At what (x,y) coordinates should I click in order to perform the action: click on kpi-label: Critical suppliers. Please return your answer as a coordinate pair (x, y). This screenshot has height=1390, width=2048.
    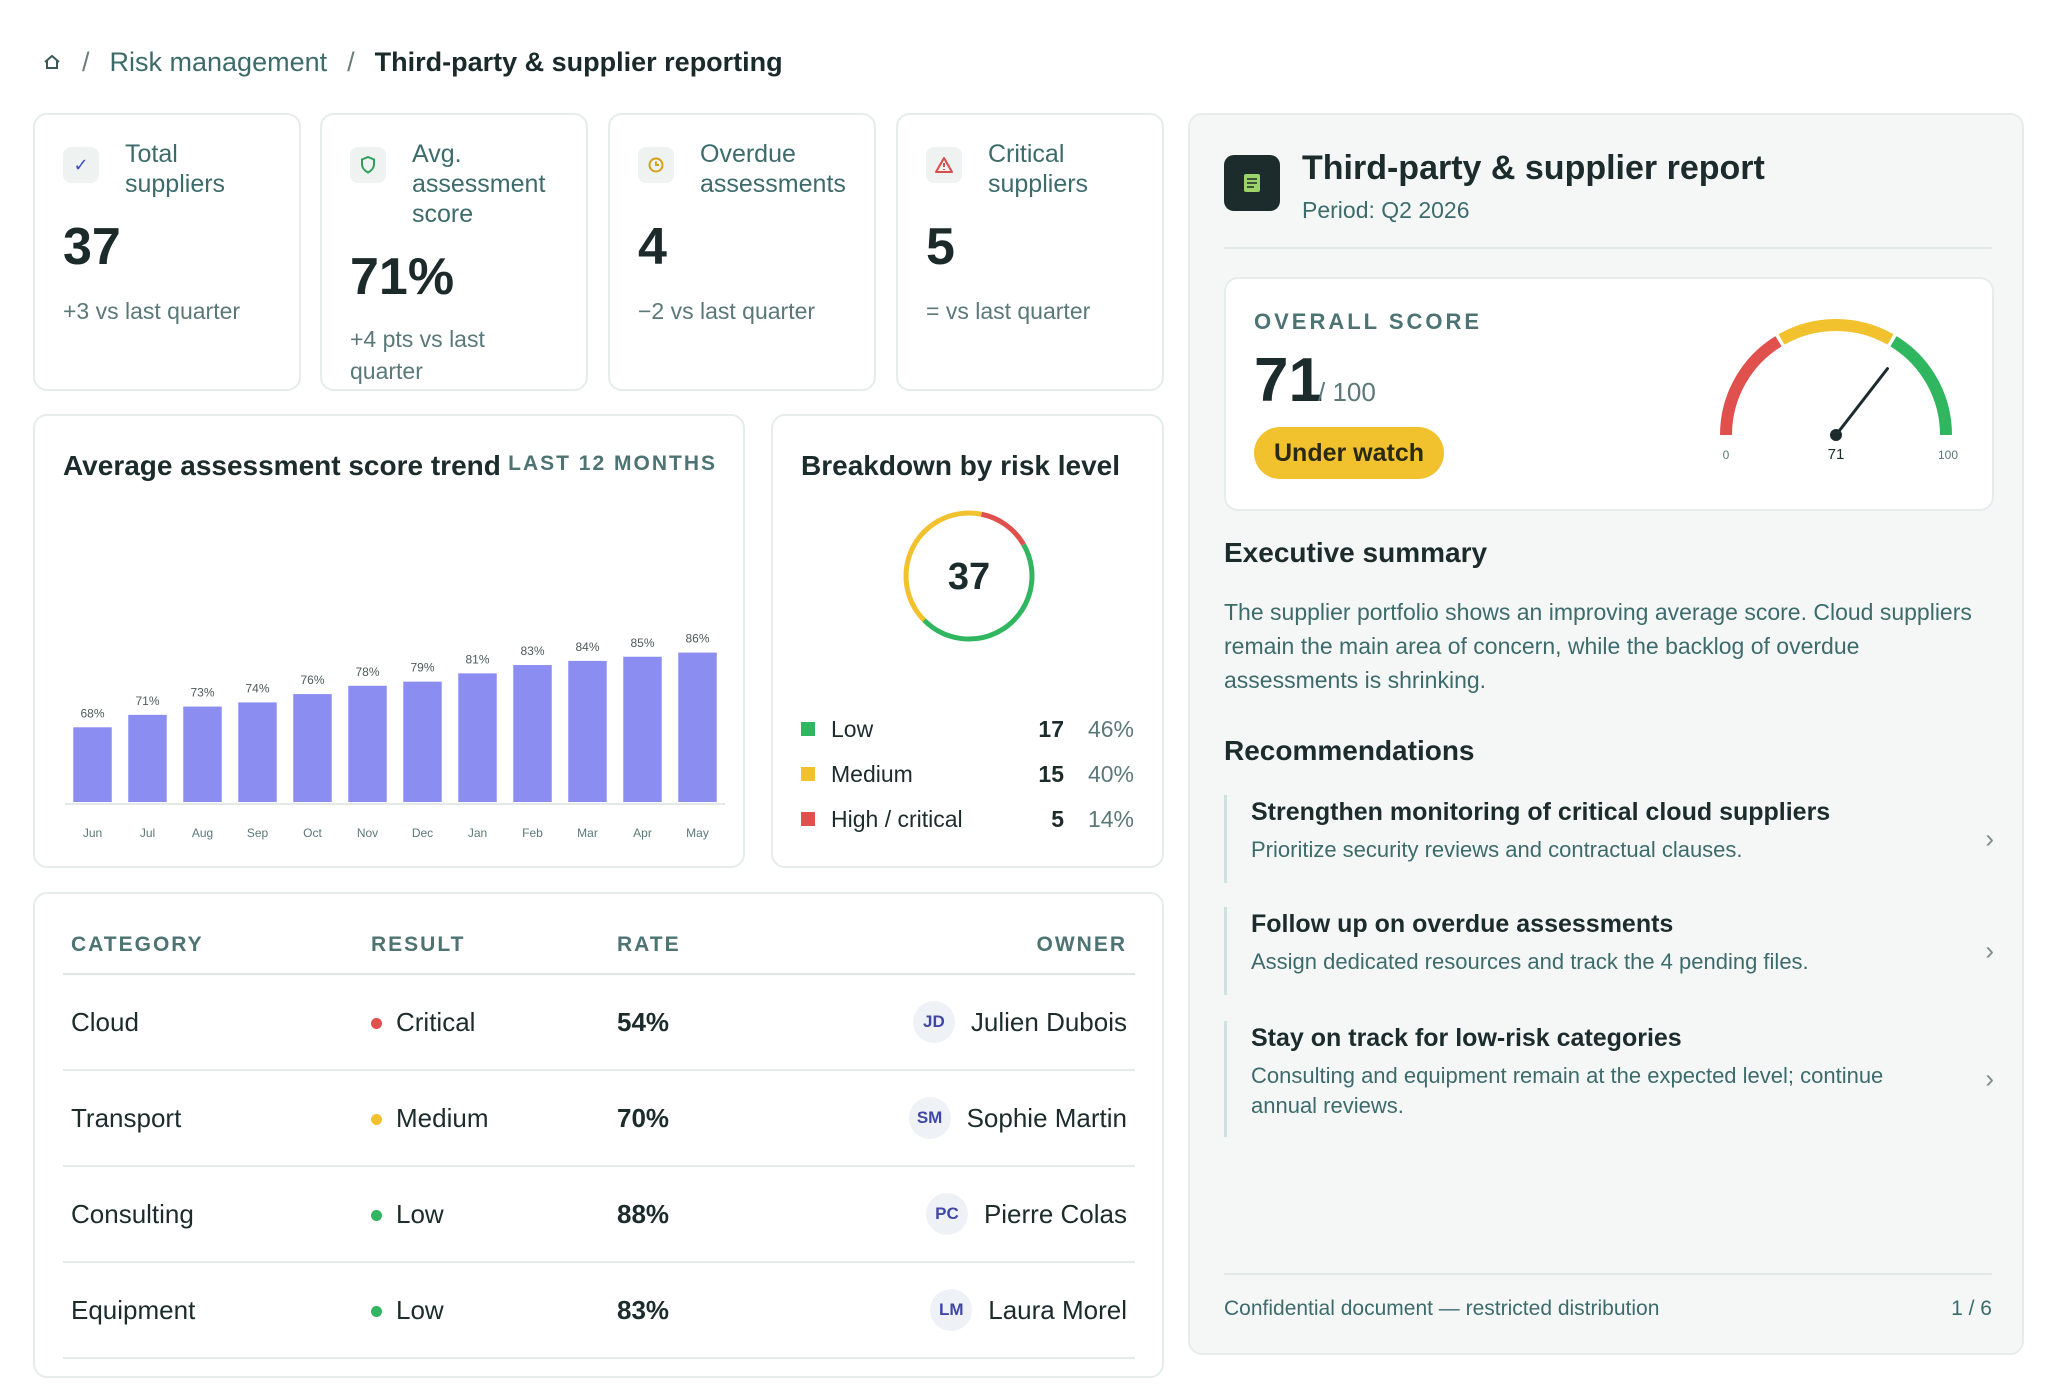
    Looking at the image, I should click on (1038, 169).